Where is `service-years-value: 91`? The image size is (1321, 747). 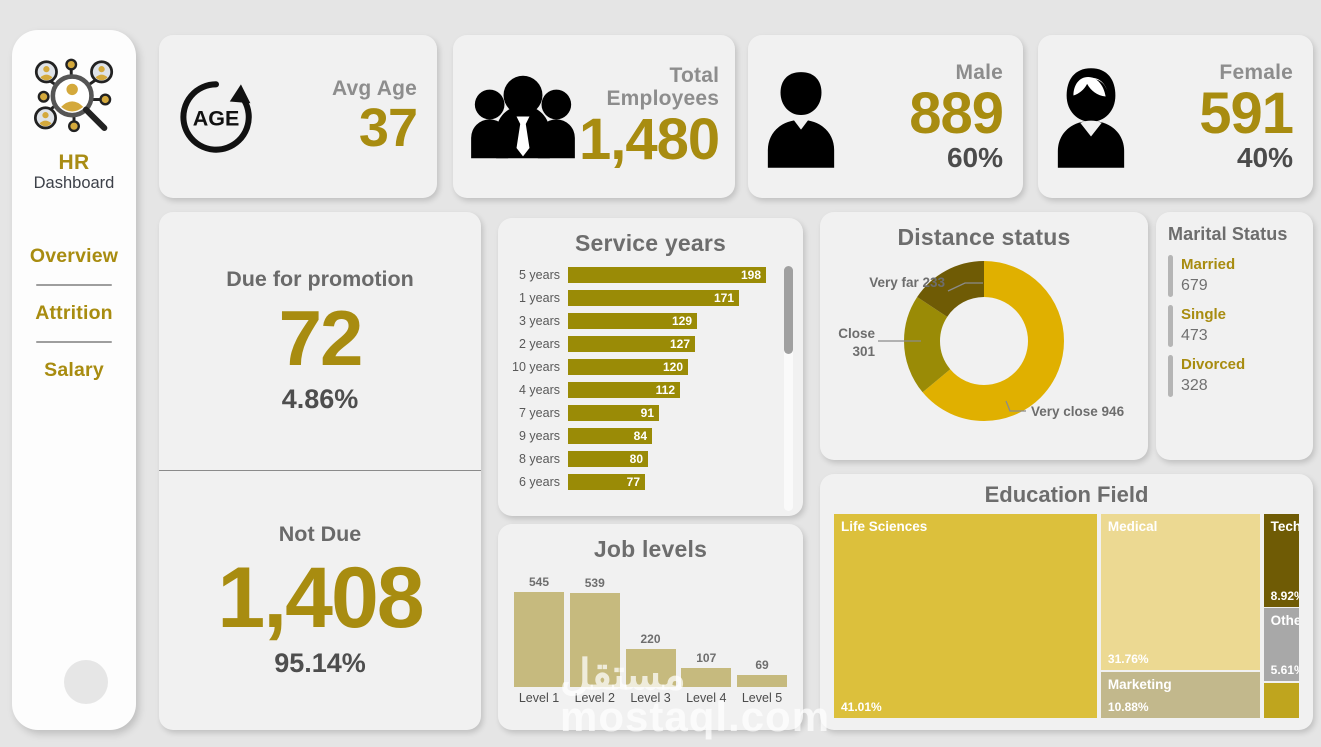
service-years-value: 91 is located at coordinates (647, 412).